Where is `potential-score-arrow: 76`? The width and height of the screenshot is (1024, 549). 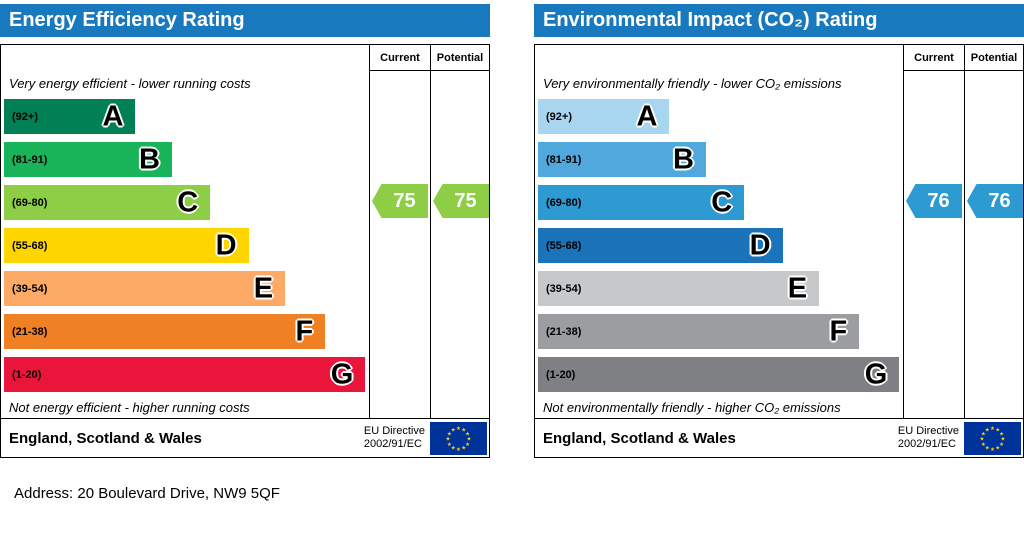 potential-score-arrow: 76 is located at coordinates (995, 201).